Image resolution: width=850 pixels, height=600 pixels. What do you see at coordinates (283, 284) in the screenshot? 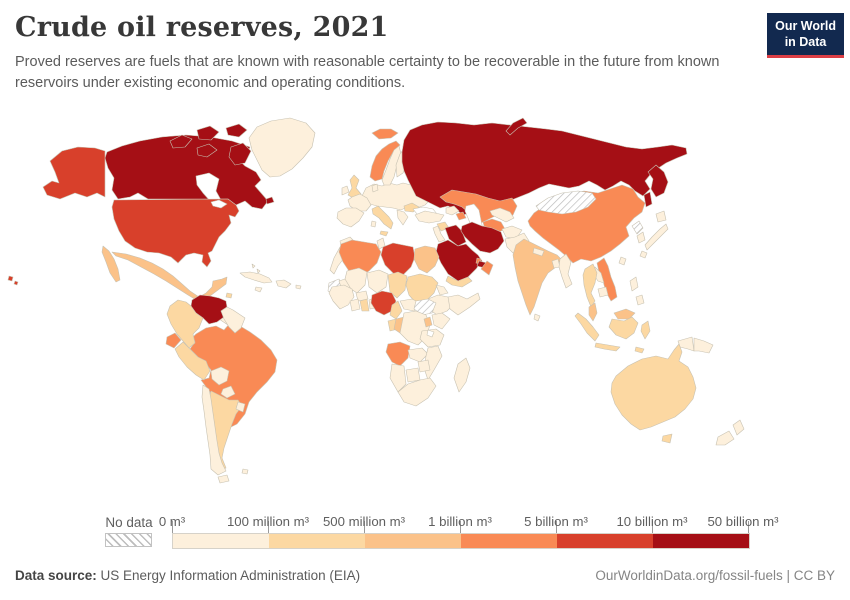
I see `country-hispaniola` at bounding box center [283, 284].